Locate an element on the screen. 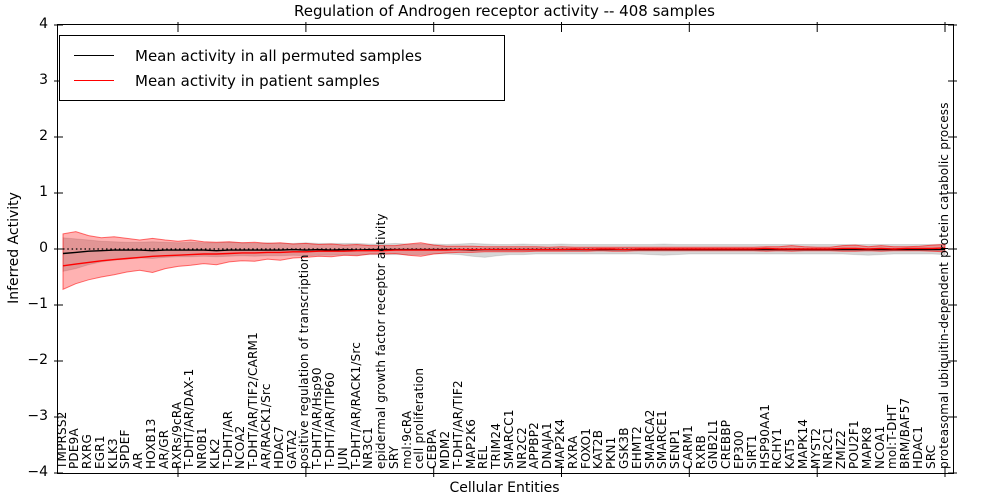 This screenshot has width=1000, height=500. patient-samples-std-band is located at coordinates (504, 261).